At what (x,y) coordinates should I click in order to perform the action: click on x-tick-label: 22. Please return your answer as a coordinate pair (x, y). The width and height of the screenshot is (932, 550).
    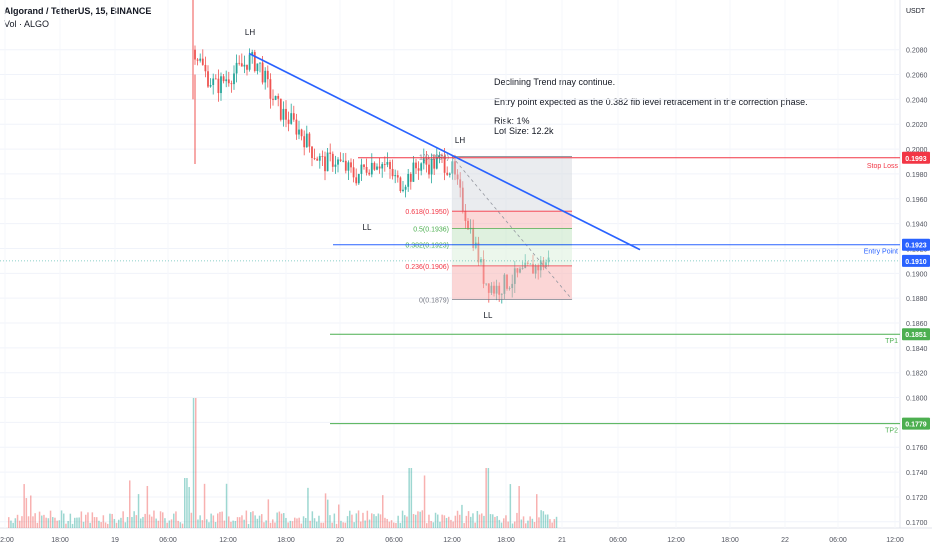
    Looking at the image, I should click on (785, 540).